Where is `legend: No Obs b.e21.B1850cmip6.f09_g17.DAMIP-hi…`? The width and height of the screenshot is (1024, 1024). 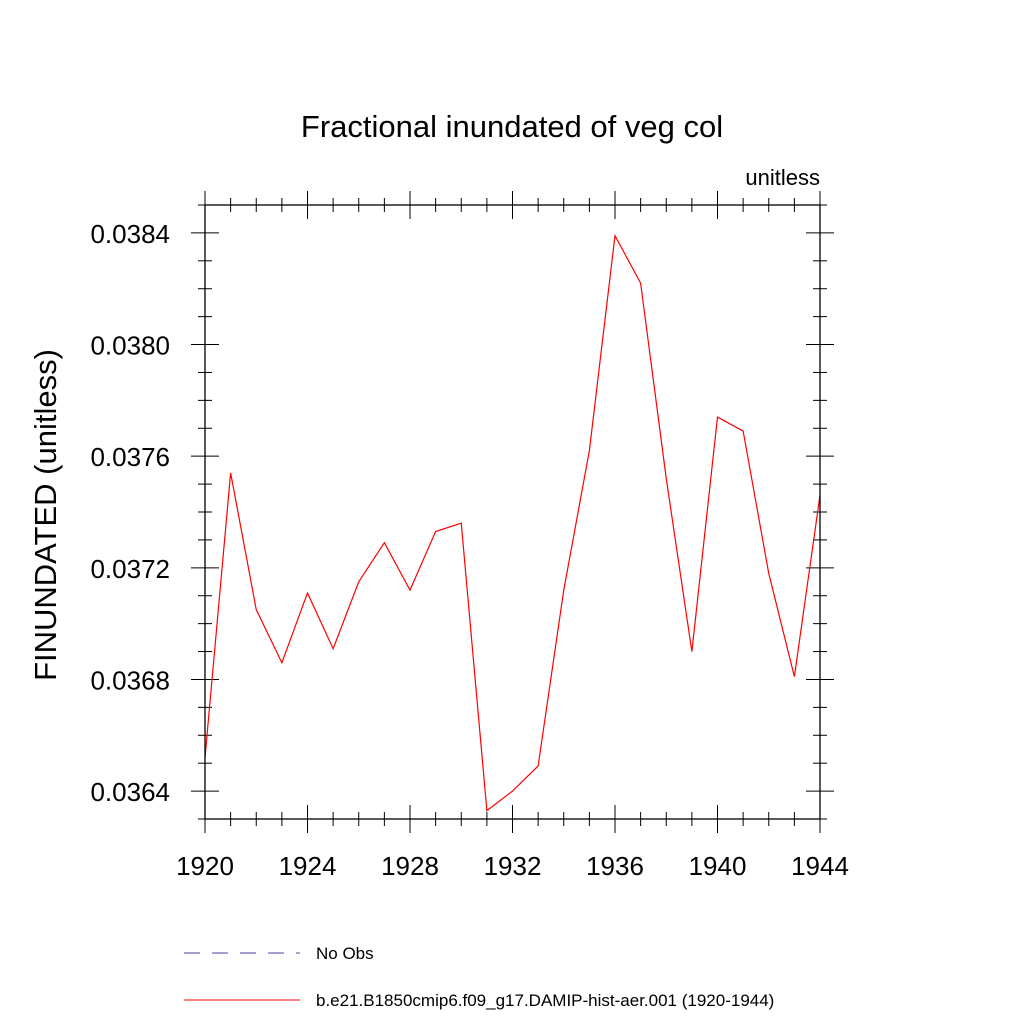
legend: No Obs b.e21.B1850cmip6.f09_g17.DAMIP-hi… is located at coordinates (479, 977).